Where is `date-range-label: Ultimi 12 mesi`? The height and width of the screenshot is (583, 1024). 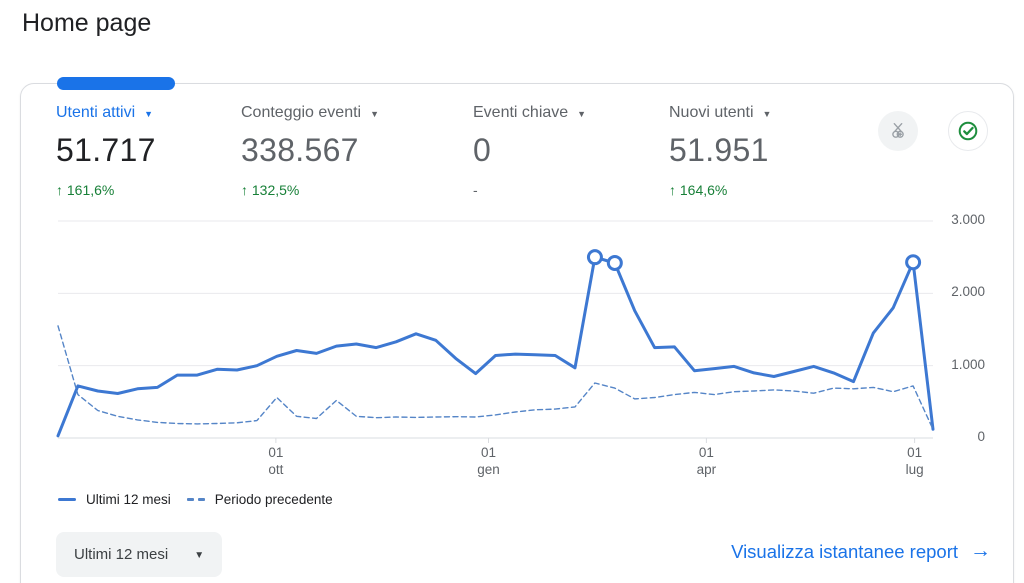 date-range-label: Ultimi 12 mesi is located at coordinates (121, 554).